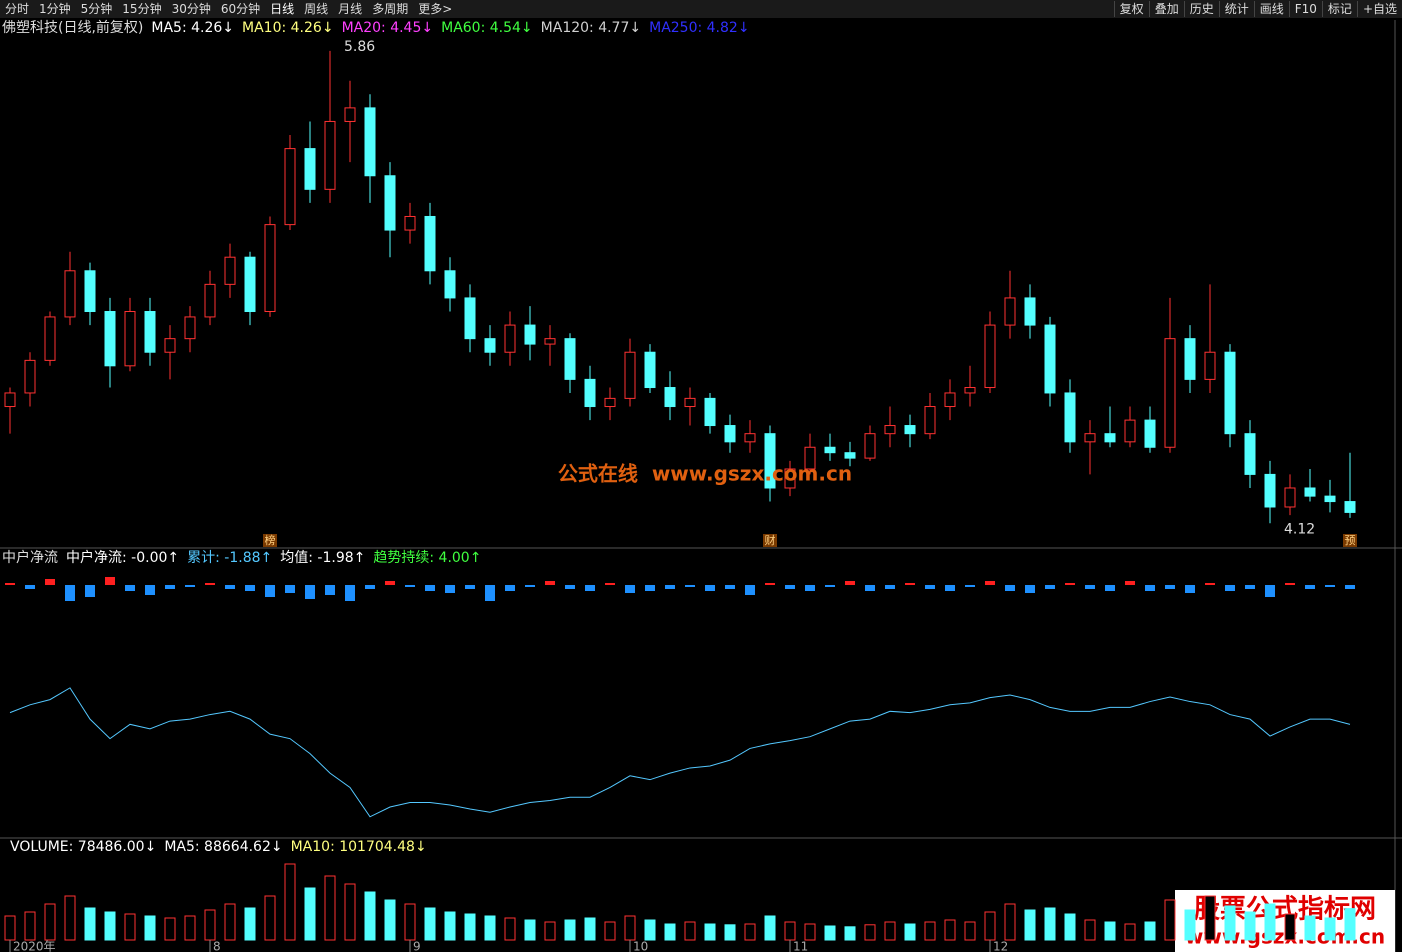  I want to click on toolbar-button: 5分钟, so click(96, 9).